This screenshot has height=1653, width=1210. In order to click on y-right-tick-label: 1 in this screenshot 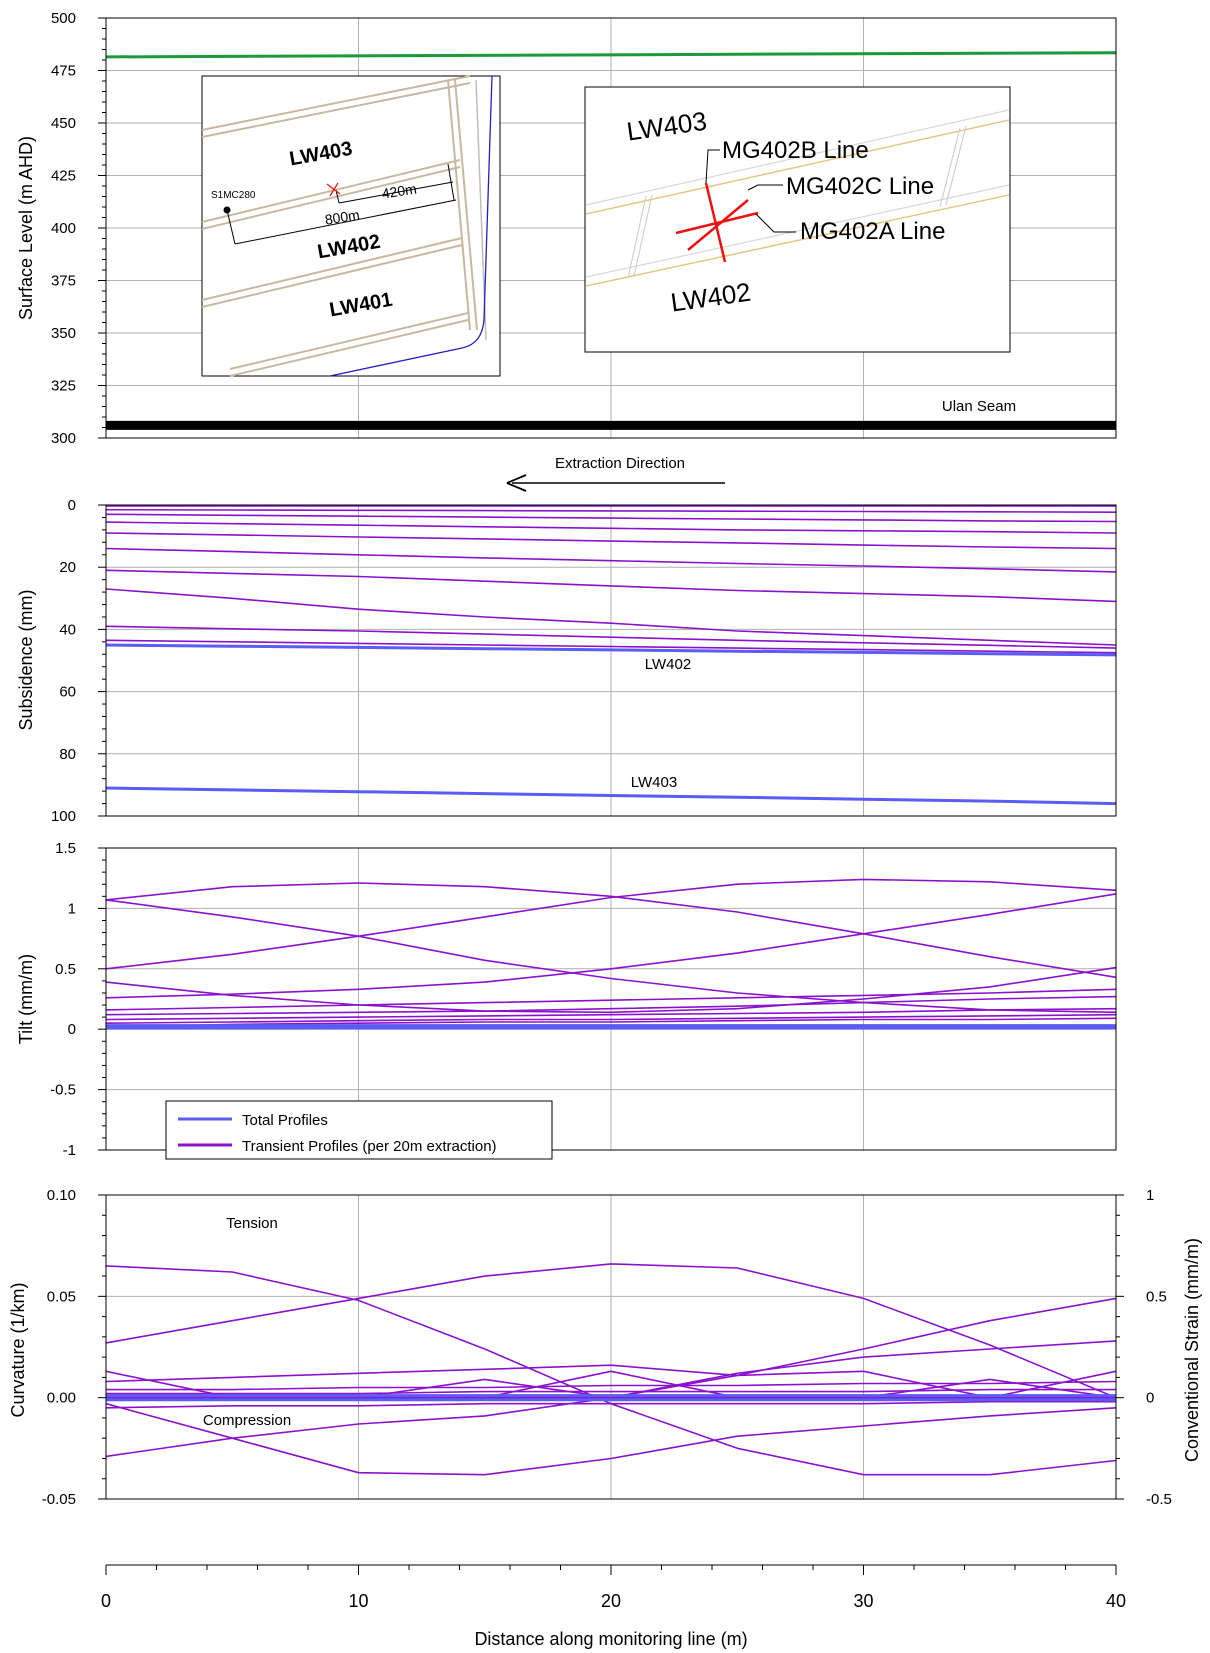, I will do `click(1150, 1195)`.